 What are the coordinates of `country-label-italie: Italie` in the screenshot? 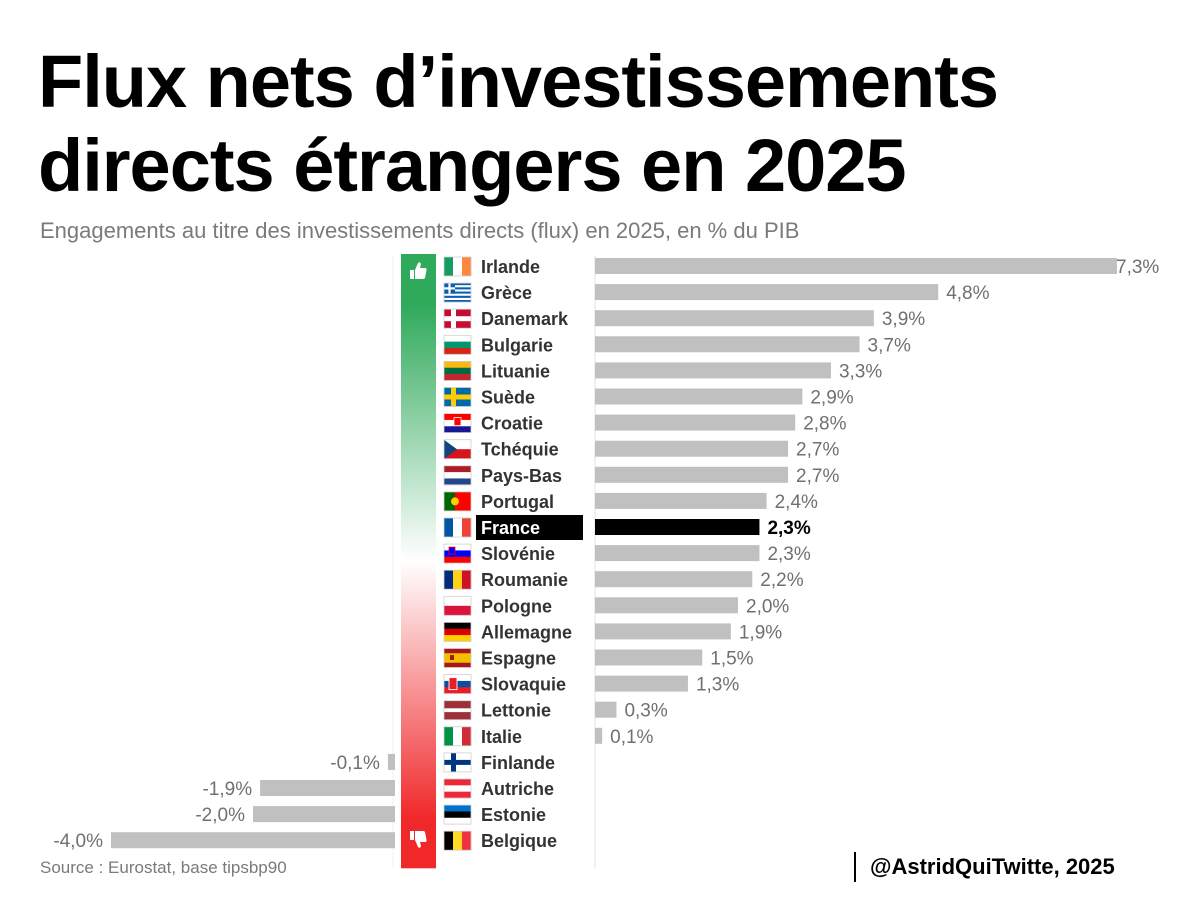 It's located at (501, 737).